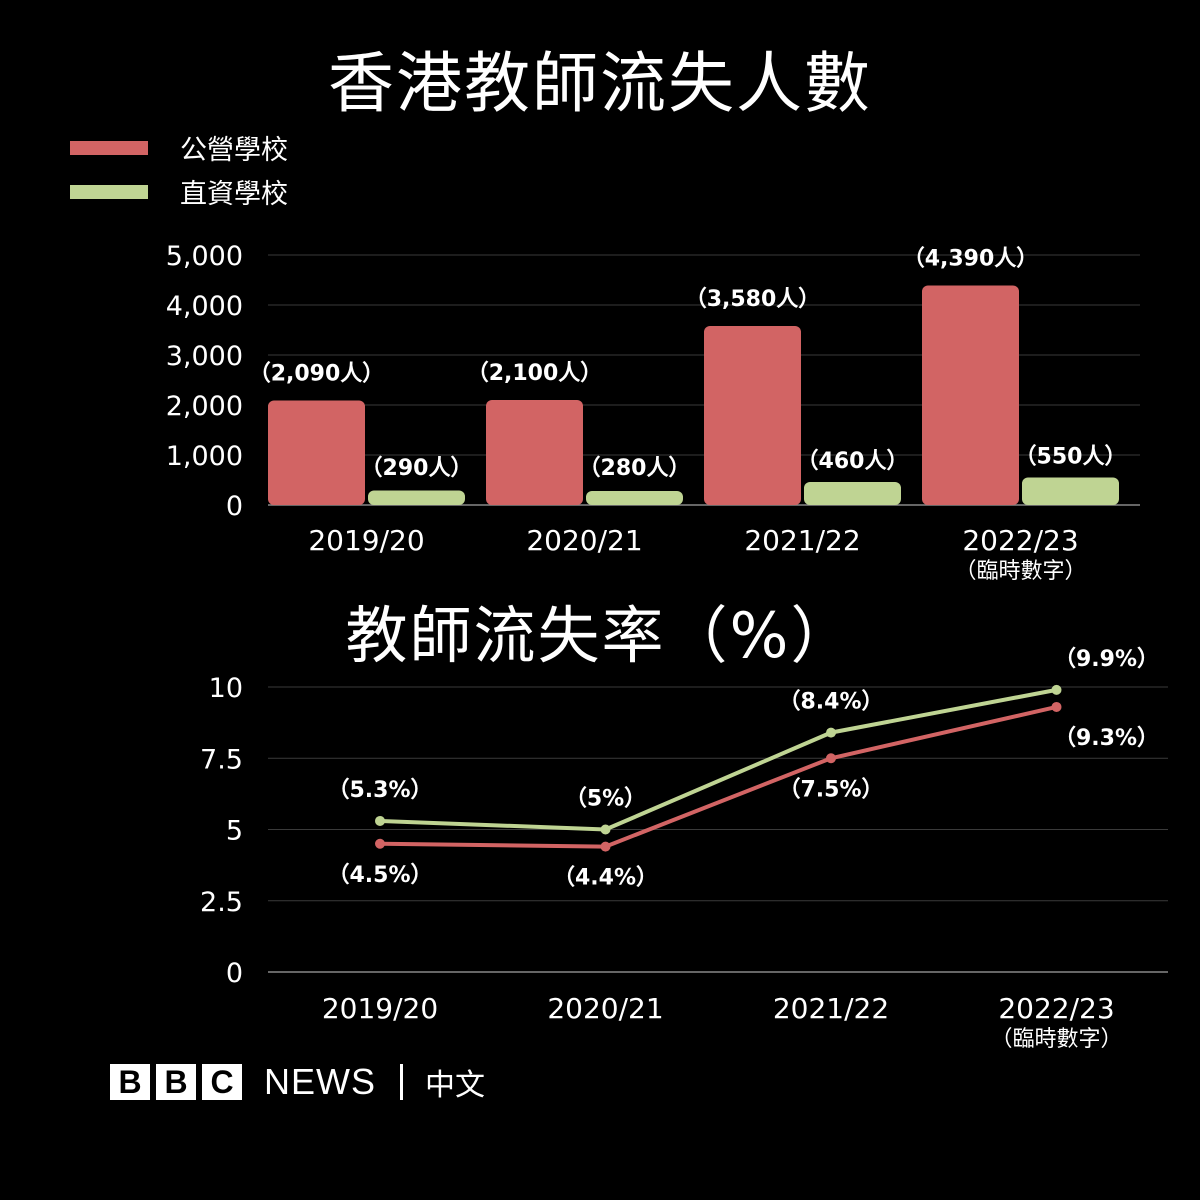  Describe the element at coordinates (718, 776) in the screenshot. I see `line-public` at that location.